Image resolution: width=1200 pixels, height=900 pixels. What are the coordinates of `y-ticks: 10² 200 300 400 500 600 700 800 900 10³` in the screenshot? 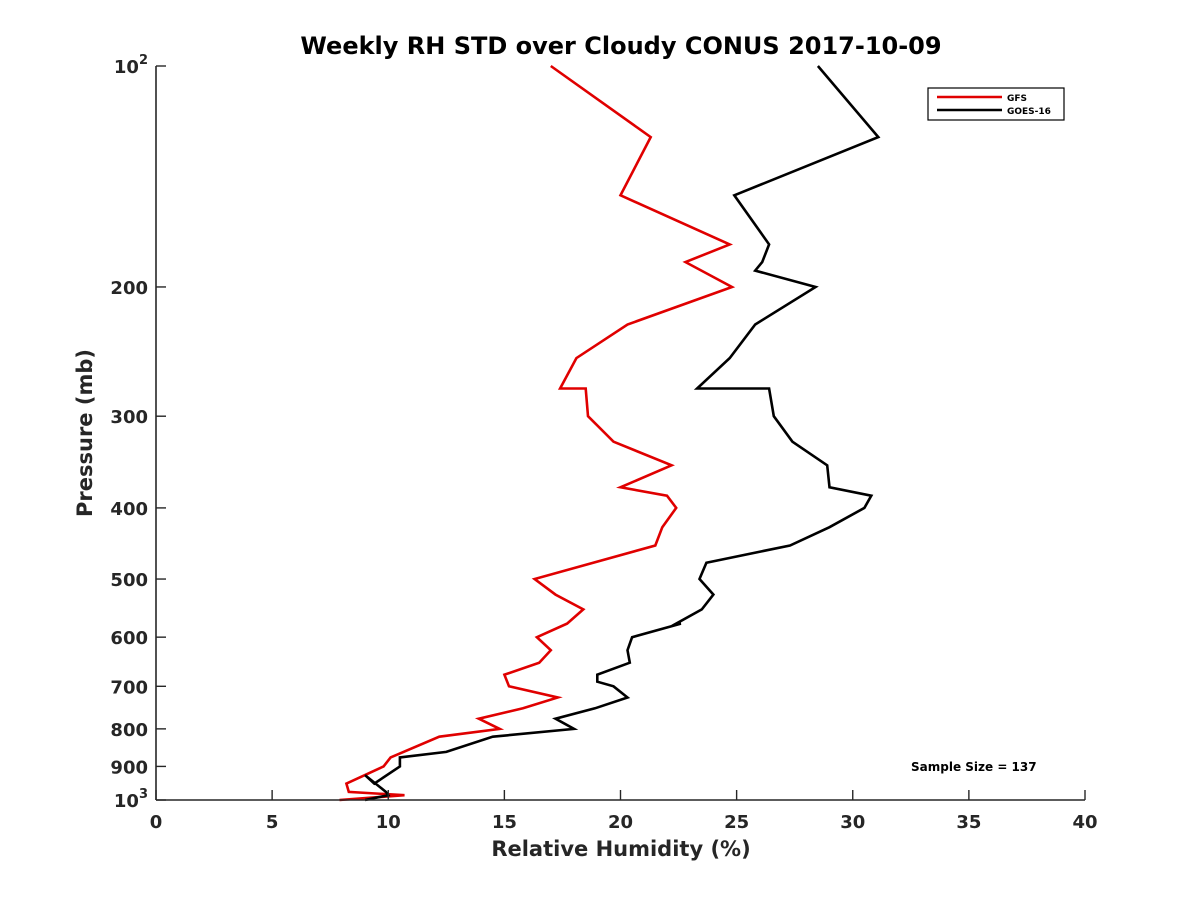 It's located at (138, 432).